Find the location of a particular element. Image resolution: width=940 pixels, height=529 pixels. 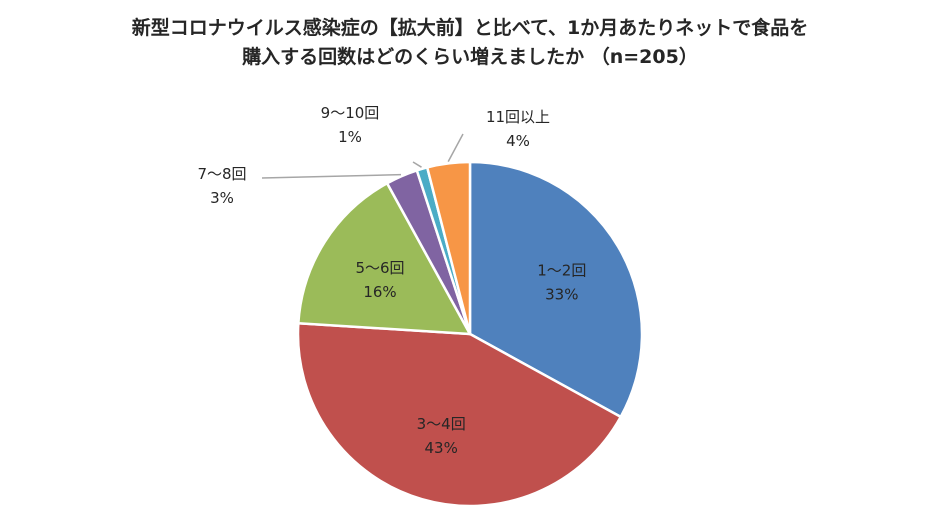

category-label-1: 1〜2回 is located at coordinates (561, 271).